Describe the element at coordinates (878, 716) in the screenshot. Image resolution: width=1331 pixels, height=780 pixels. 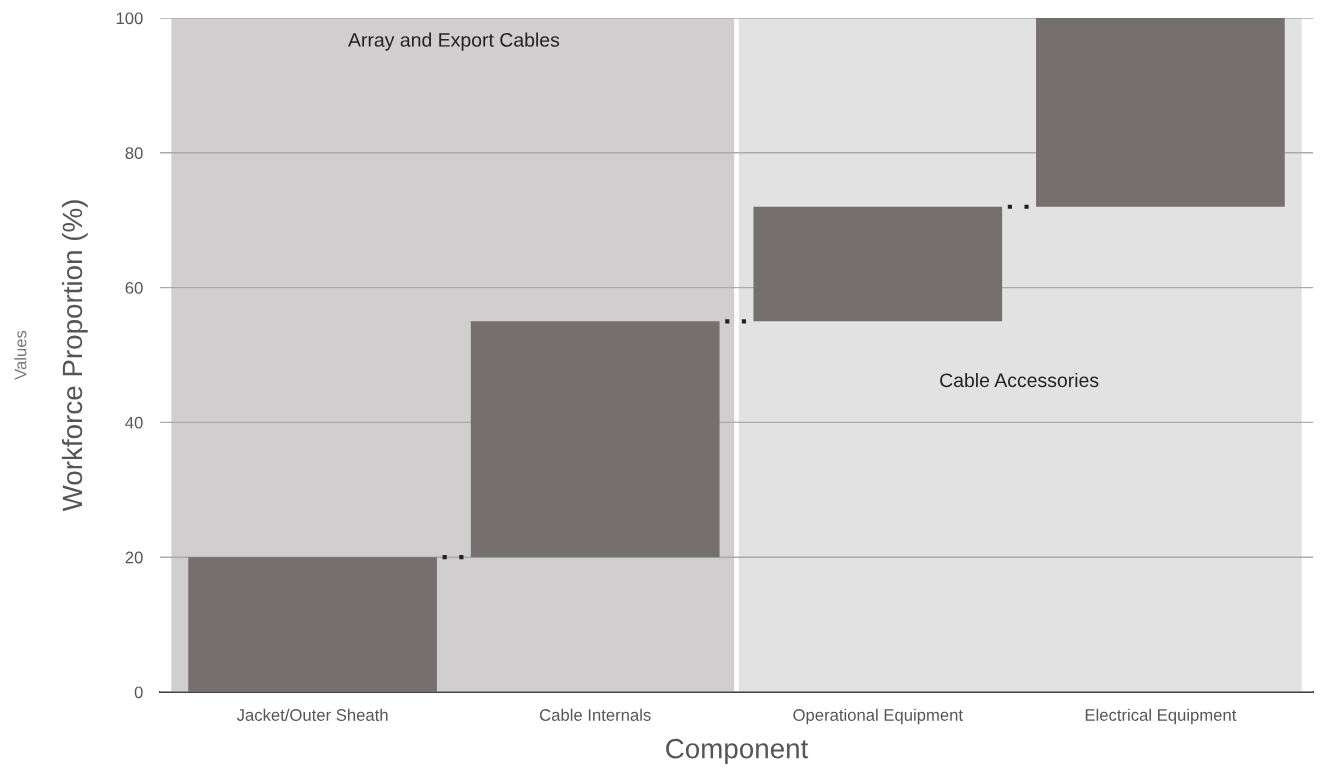
I see `x-tick-label: Operational Equipment` at that location.